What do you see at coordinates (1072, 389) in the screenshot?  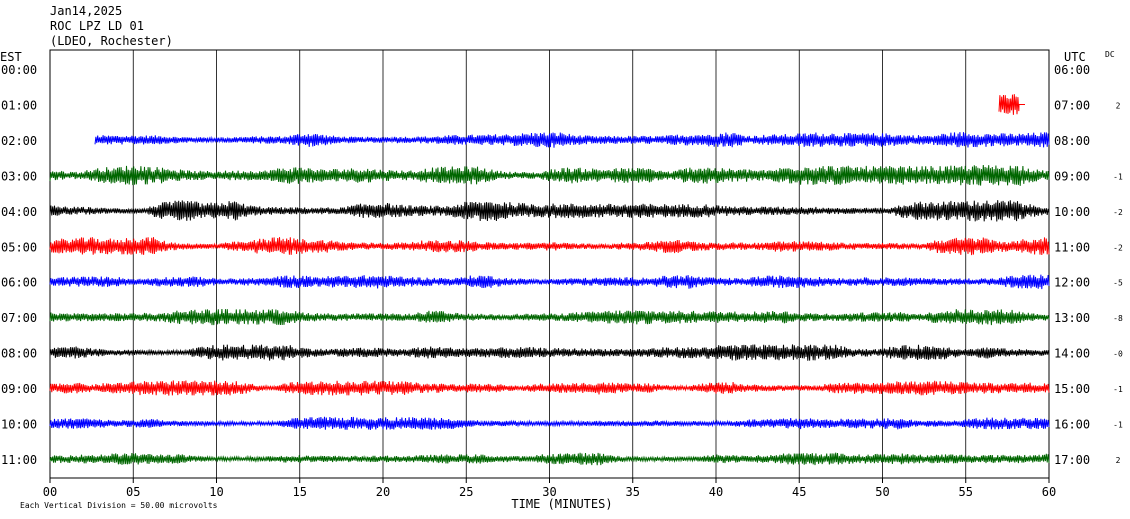 I see `row-utc-label: 15:00` at bounding box center [1072, 389].